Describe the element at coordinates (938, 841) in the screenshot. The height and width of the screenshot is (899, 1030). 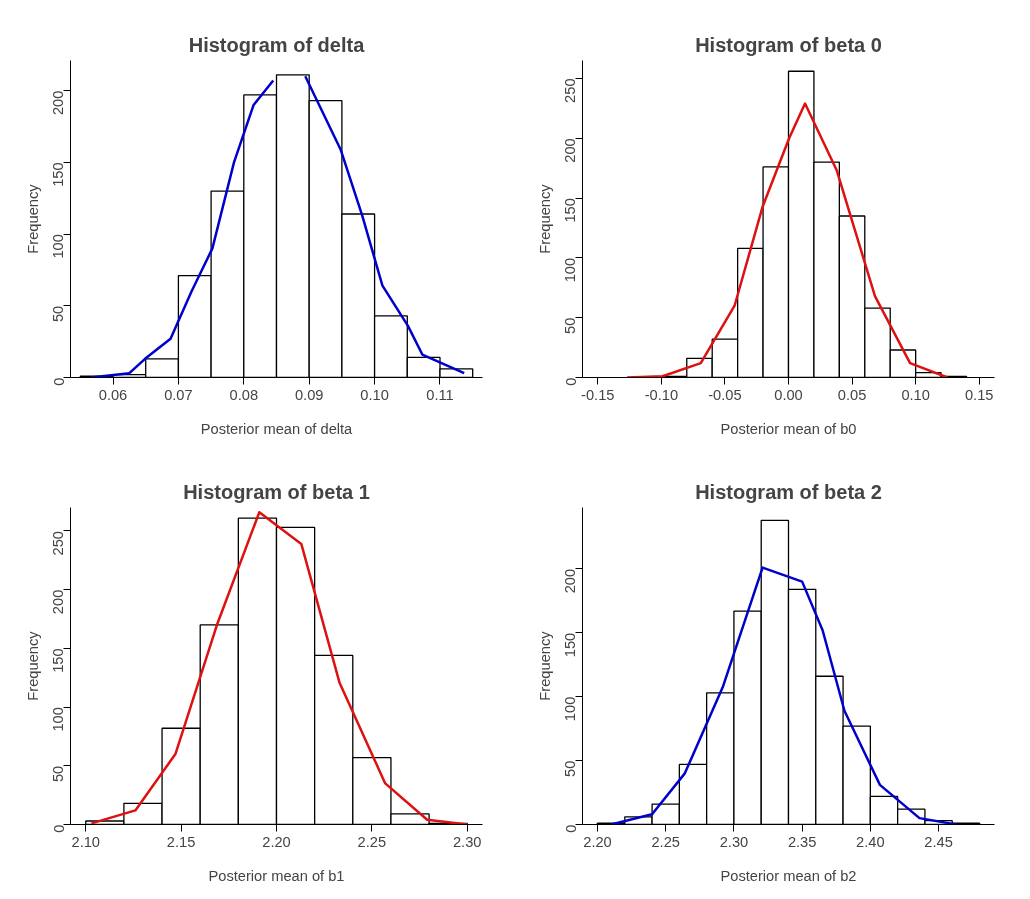
I see `x-tick-label: 2.45` at that location.